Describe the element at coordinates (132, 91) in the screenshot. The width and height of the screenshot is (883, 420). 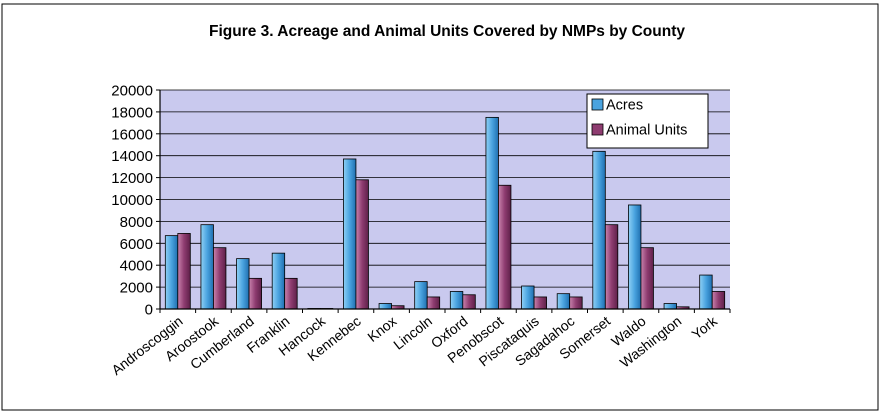
I see `y-tick-label: 20000` at that location.